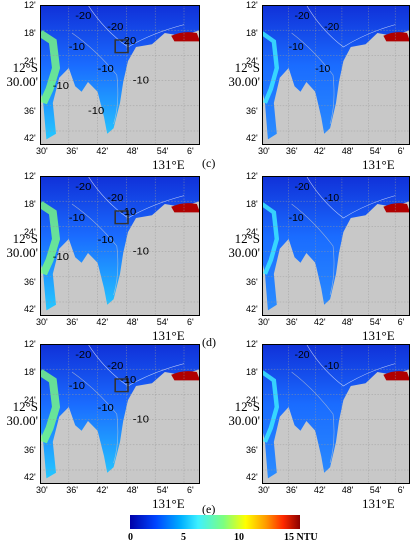 Image resolution: width=416 pixels, height=550 pixels. What do you see at coordinates (183, 537) in the screenshot?
I see `colorbar-tick-5: 5` at bounding box center [183, 537].